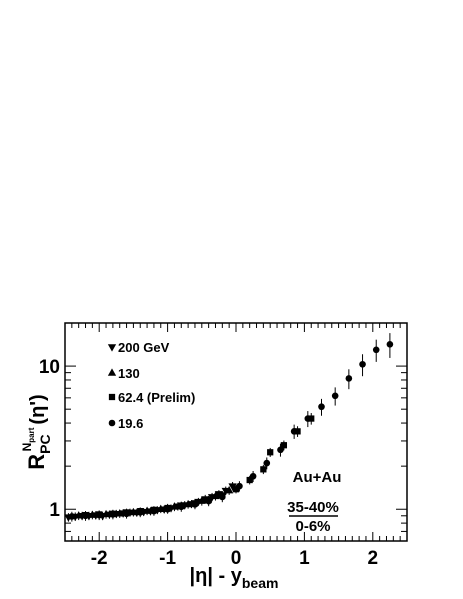 This screenshot has height=599, width=463. I want to click on x-tick-labels: -2 -1 0 1 2, so click(234, 558).